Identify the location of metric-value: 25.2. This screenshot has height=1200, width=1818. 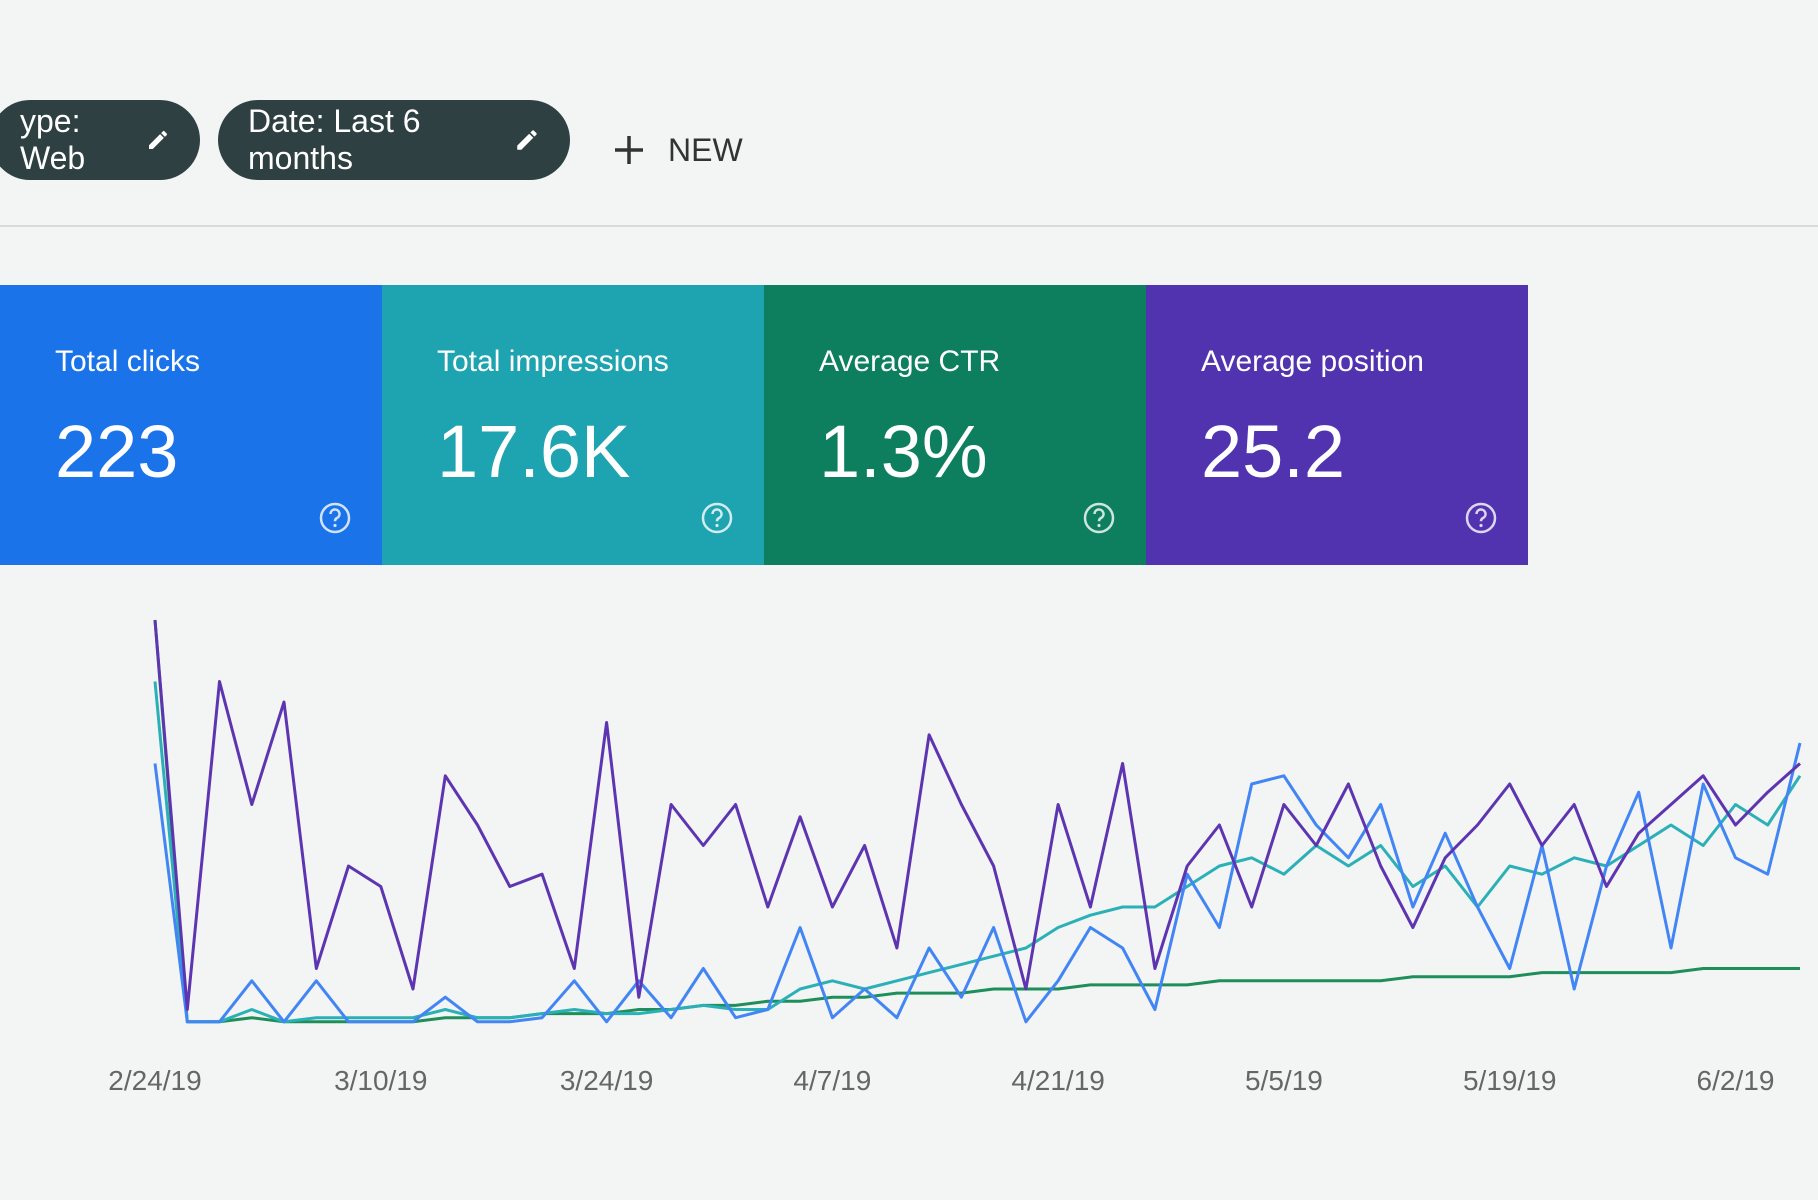
(1273, 451).